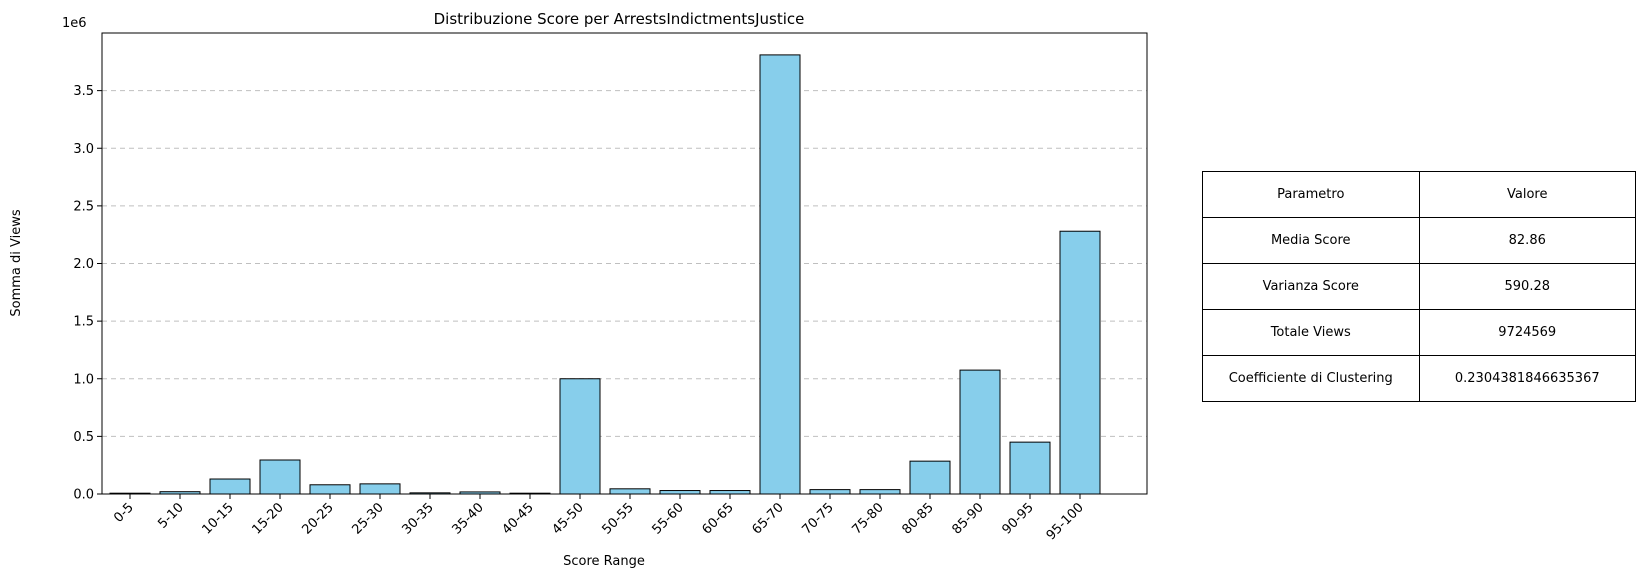 The image size is (1644, 578). I want to click on table-row: Media Score 82.86, so click(1419, 240).